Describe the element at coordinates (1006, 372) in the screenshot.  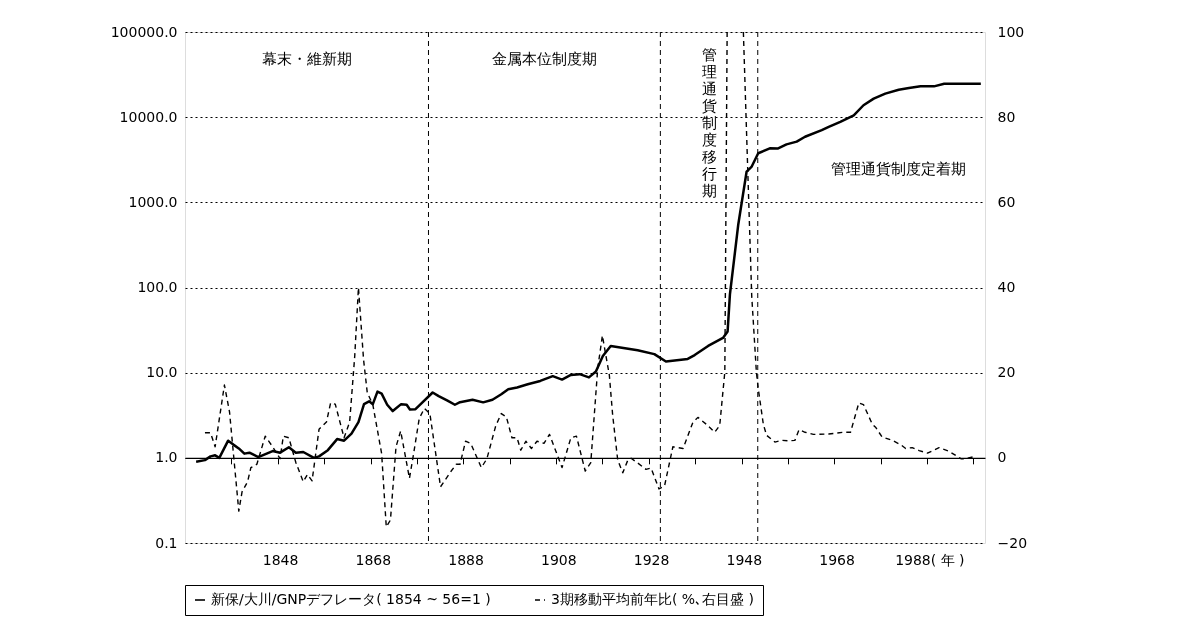
I see `y2-tick-label: 20` at that location.